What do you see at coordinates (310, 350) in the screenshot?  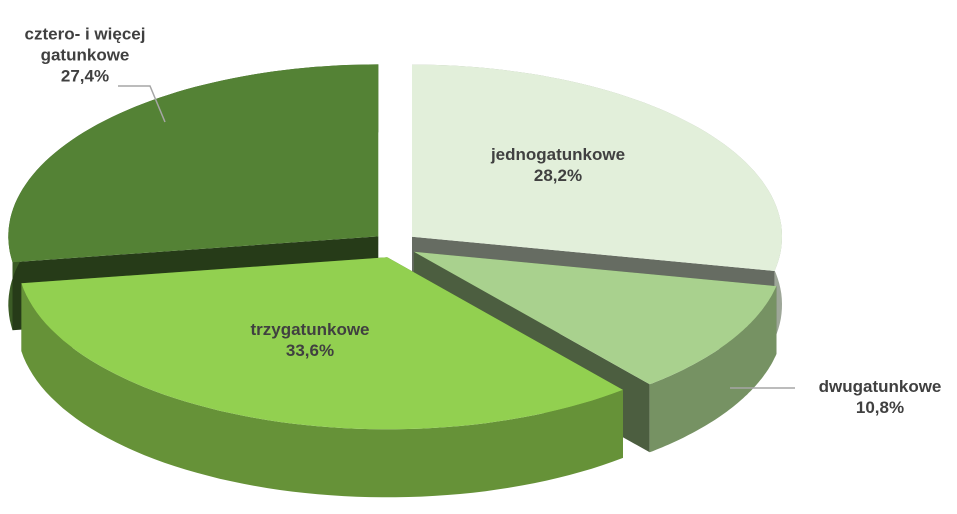 I see `value-label: 33,6%` at bounding box center [310, 350].